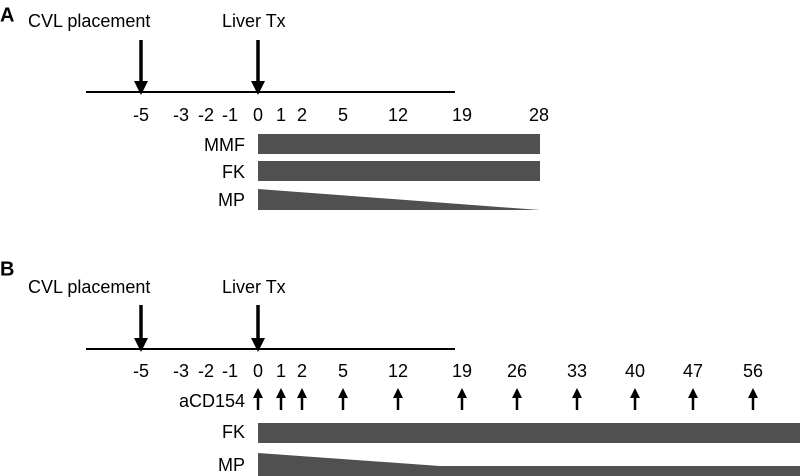 This screenshot has height=476, width=800. What do you see at coordinates (693, 371) in the screenshot?
I see `timeline-label: 47` at bounding box center [693, 371].